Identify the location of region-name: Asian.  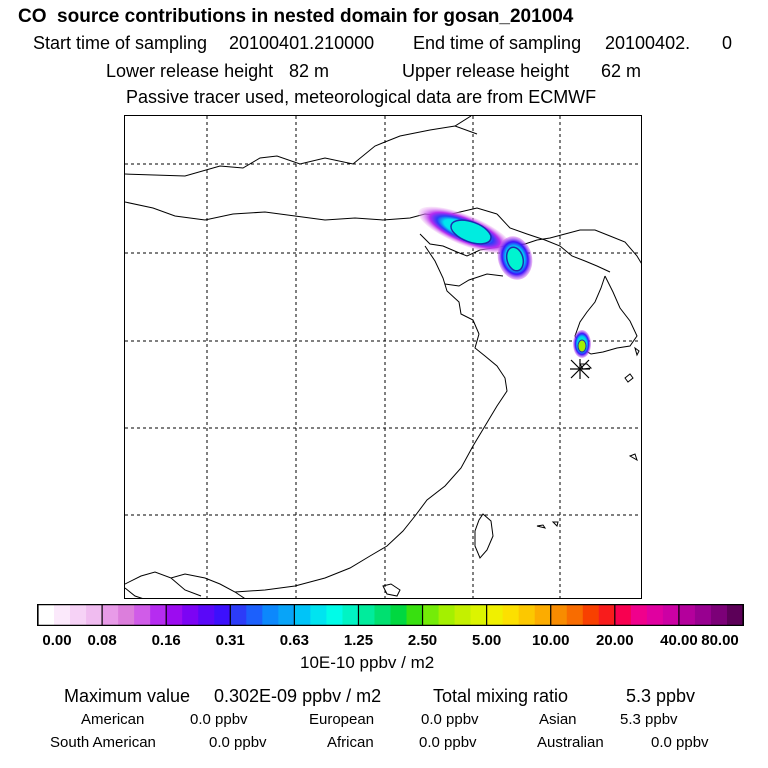
(558, 719).